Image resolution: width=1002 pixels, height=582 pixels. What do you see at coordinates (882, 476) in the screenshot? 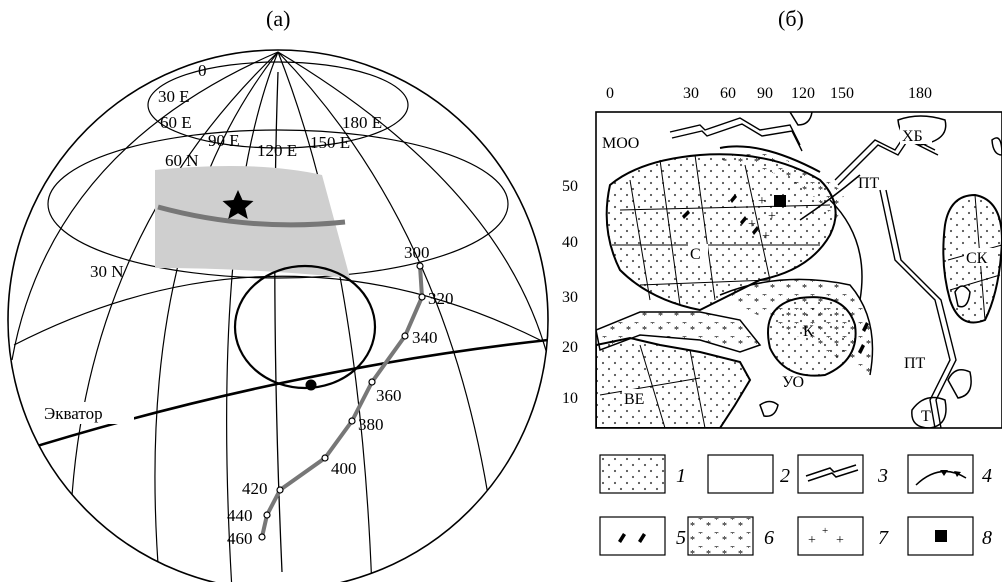
I see `legend-label-3: 3` at bounding box center [882, 476].